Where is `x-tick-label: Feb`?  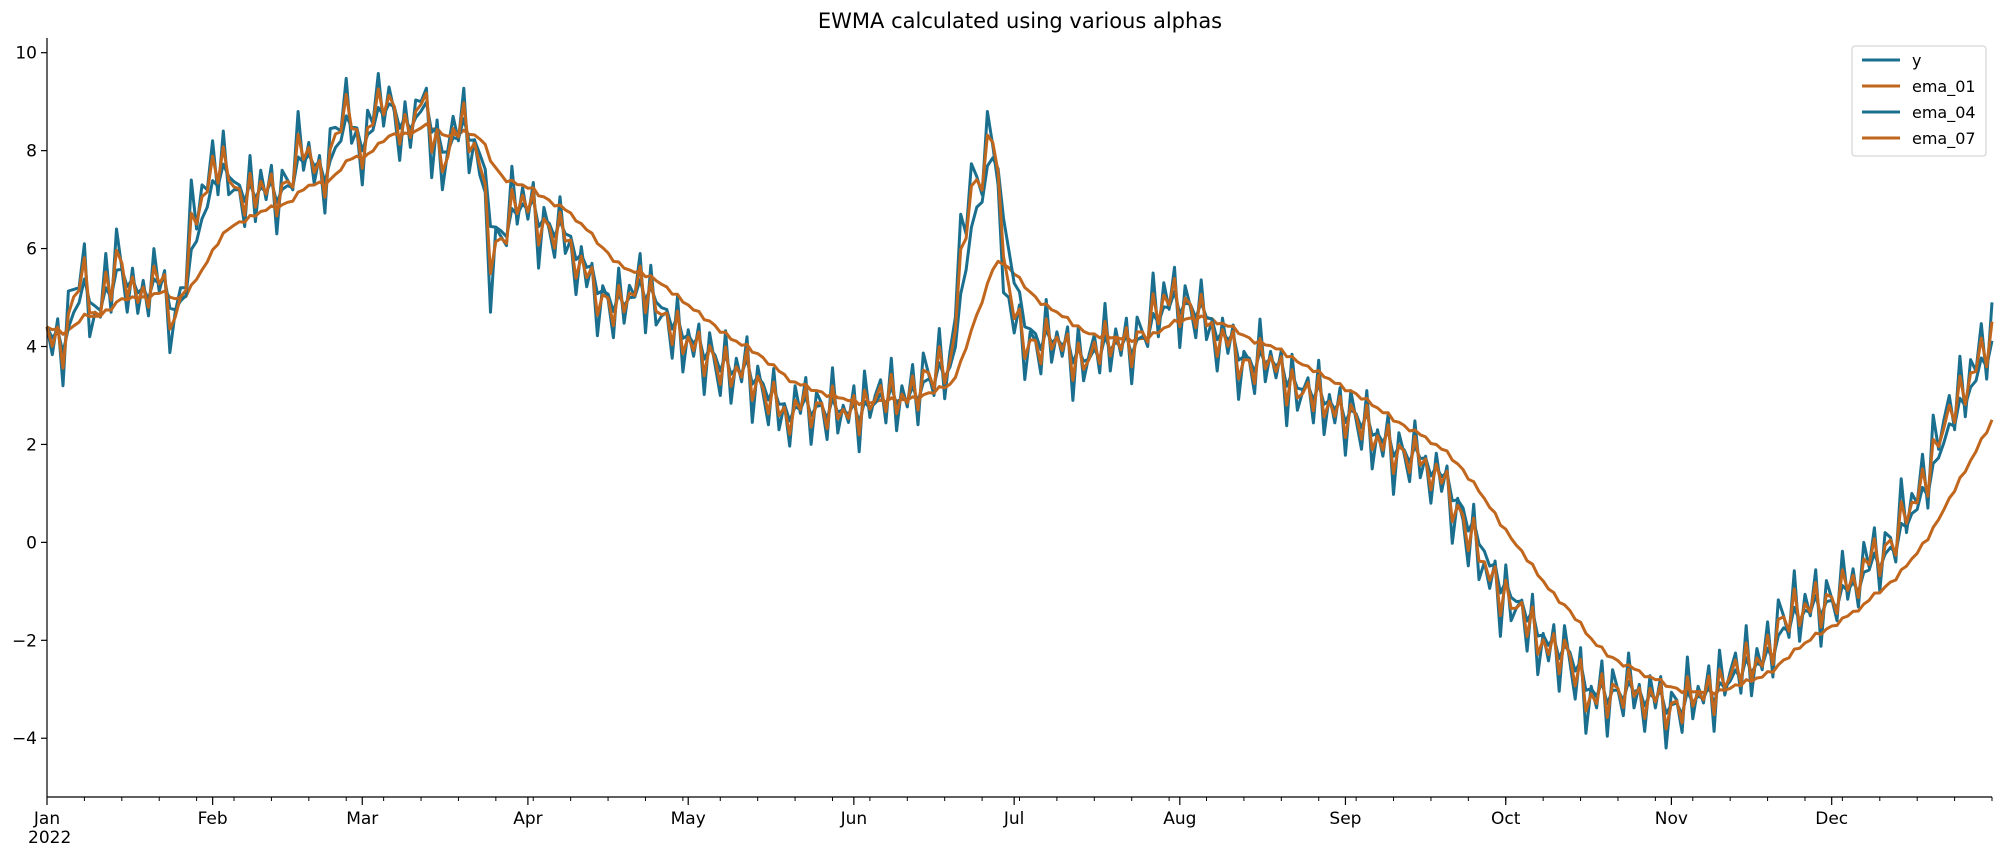
x-tick-label: Feb is located at coordinates (213, 819).